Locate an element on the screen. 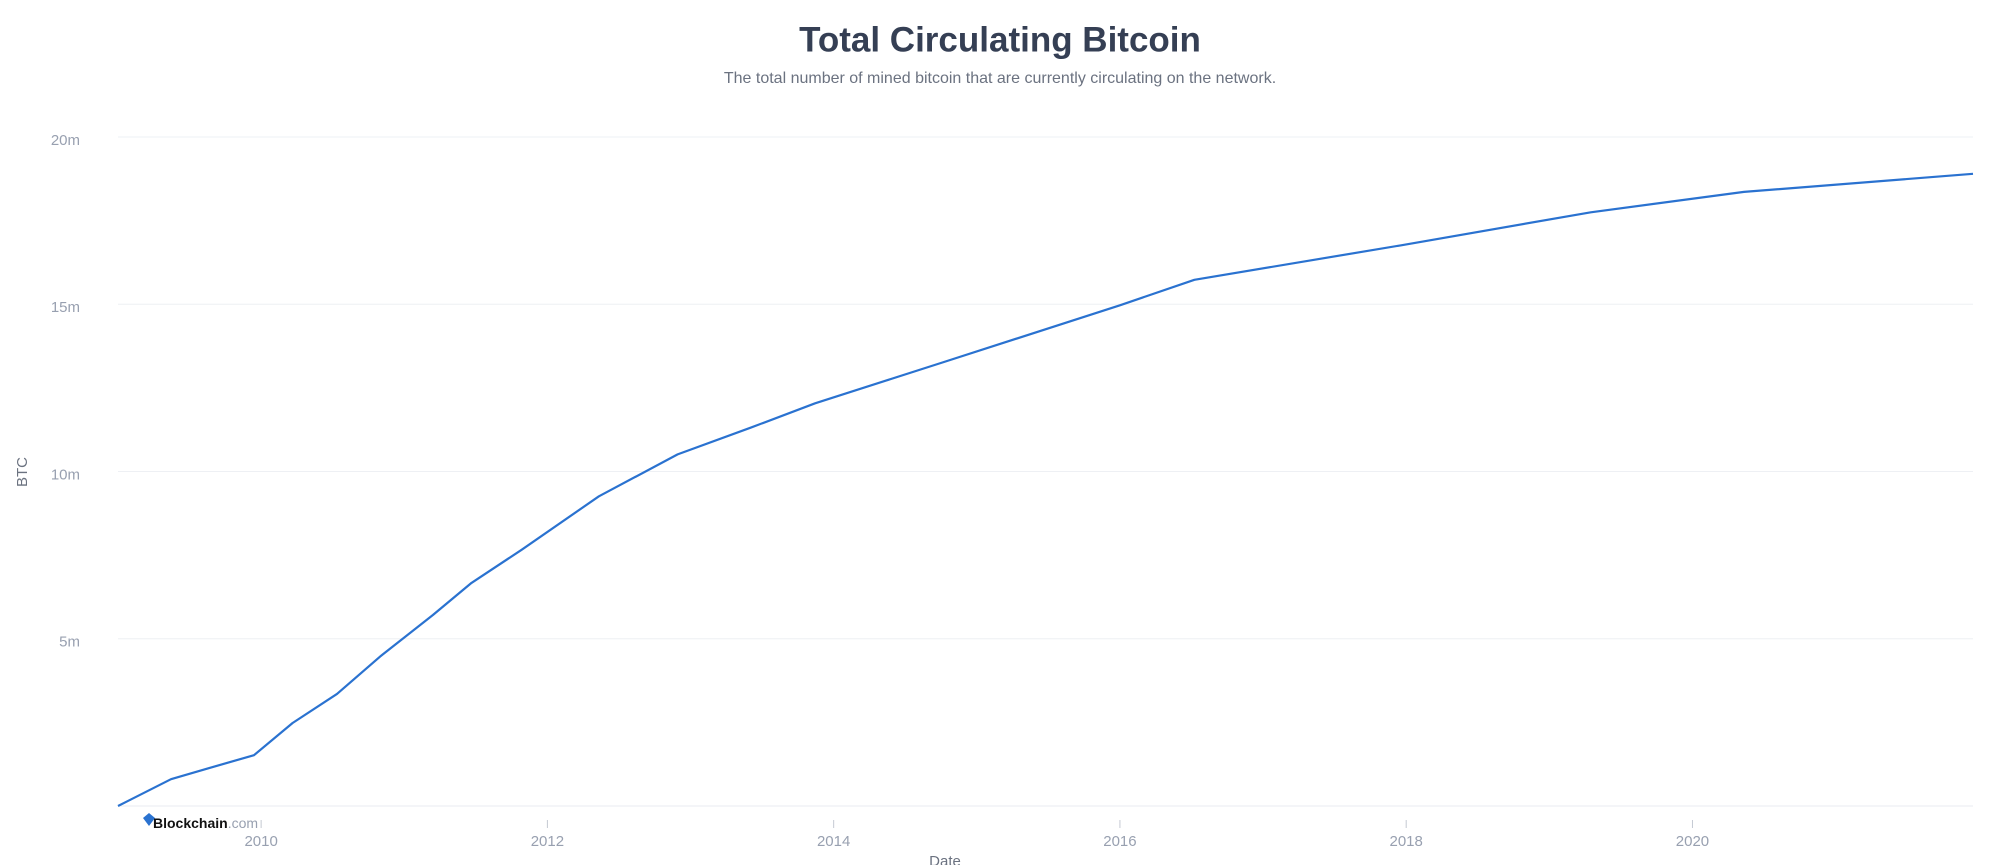 The width and height of the screenshot is (1996, 865). x-tick-label: 2010 is located at coordinates (260, 841).